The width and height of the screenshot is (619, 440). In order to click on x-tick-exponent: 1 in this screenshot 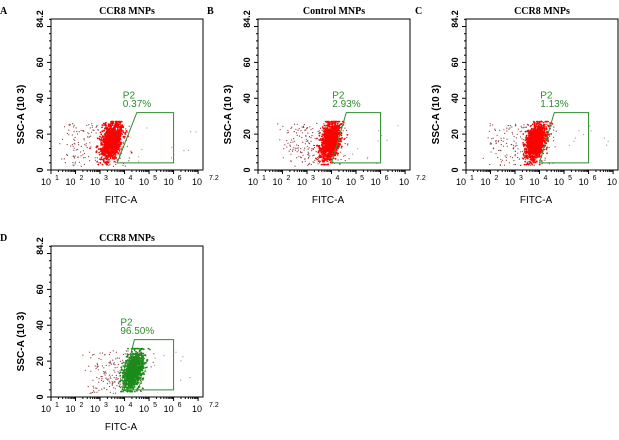, I will do `click(57, 178)`.